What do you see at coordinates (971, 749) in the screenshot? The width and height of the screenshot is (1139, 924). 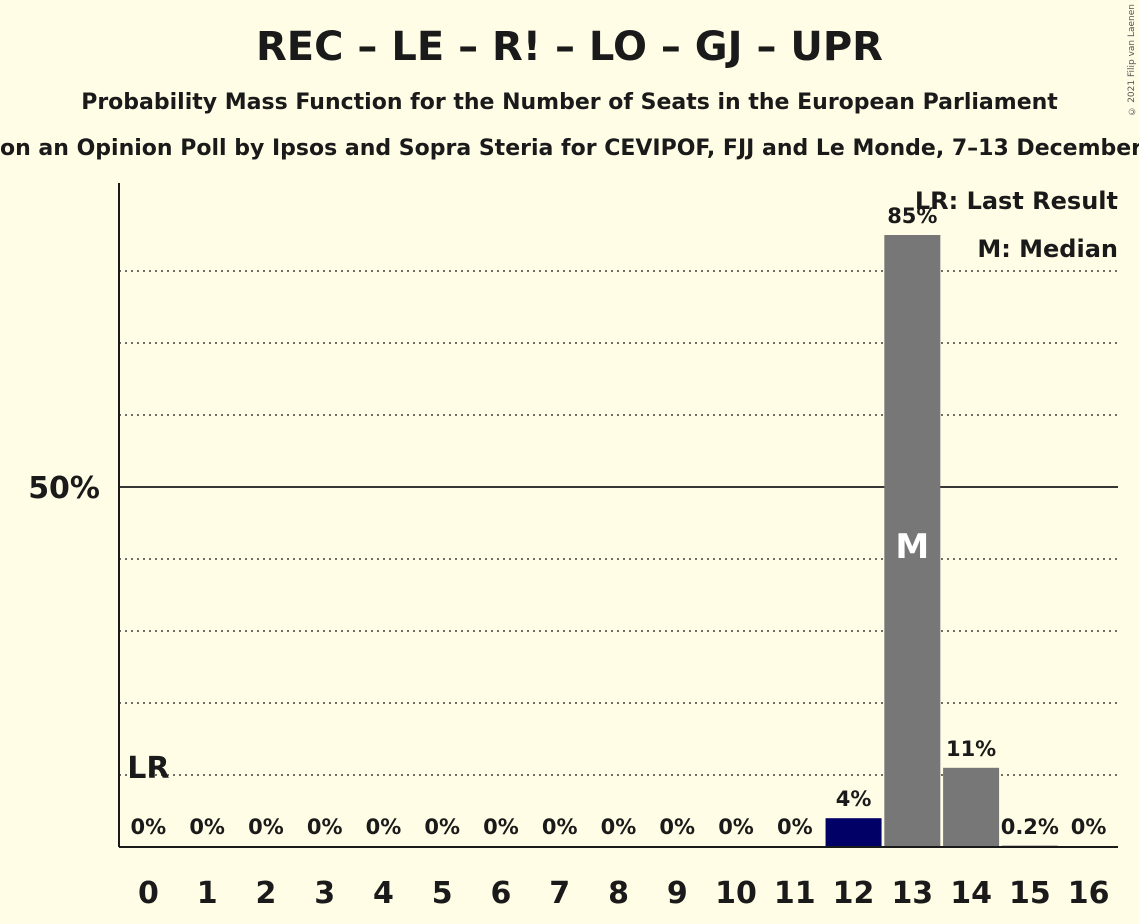 I see `value-label-14: 11%` at bounding box center [971, 749].